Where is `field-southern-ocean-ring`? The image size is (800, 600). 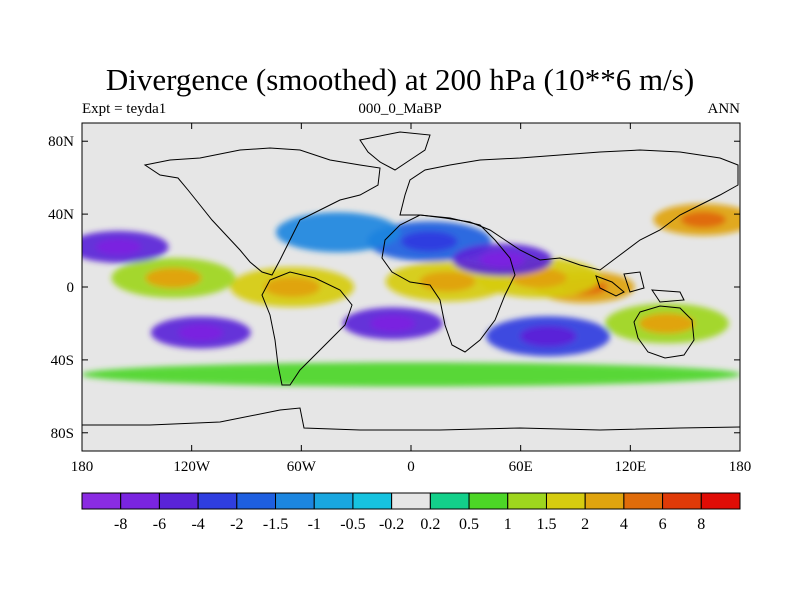 field-southern-ocean-ring is located at coordinates (411, 374).